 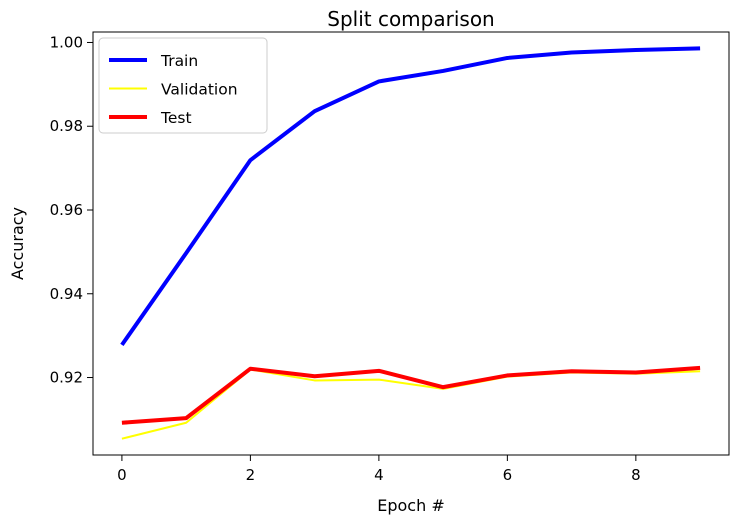 What do you see at coordinates (179, 61) in the screenshot?
I see `legend-label-train: Train` at bounding box center [179, 61].